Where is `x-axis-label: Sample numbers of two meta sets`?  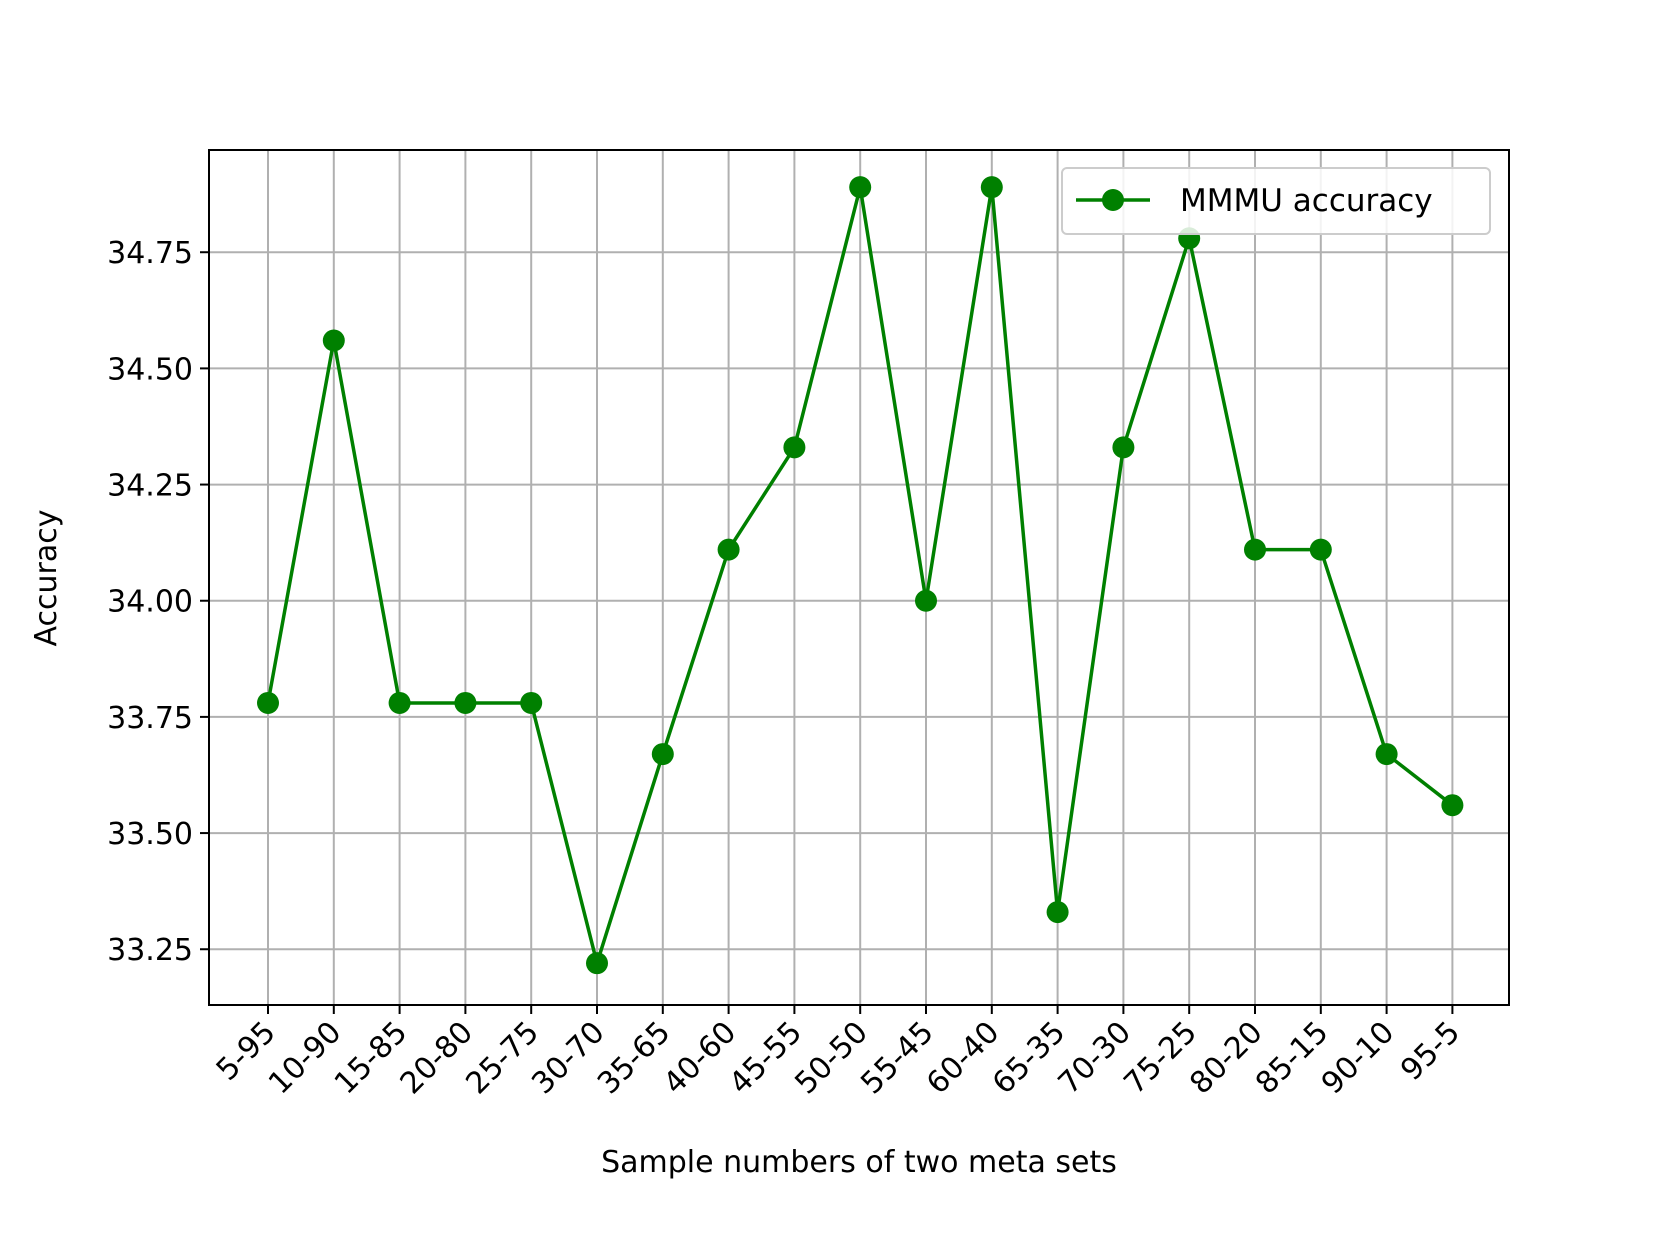
x-axis-label: Sample numbers of two meta sets is located at coordinates (859, 1162).